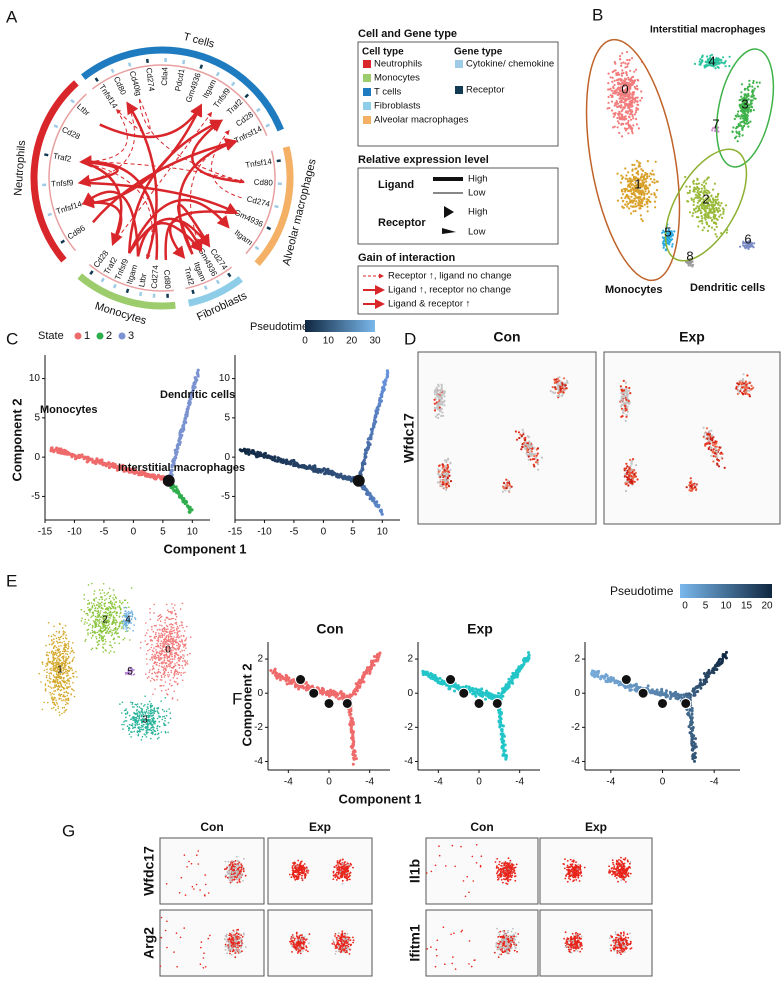  Describe the element at coordinates (388, 92) in the screenshot. I see `label: T cells` at that location.